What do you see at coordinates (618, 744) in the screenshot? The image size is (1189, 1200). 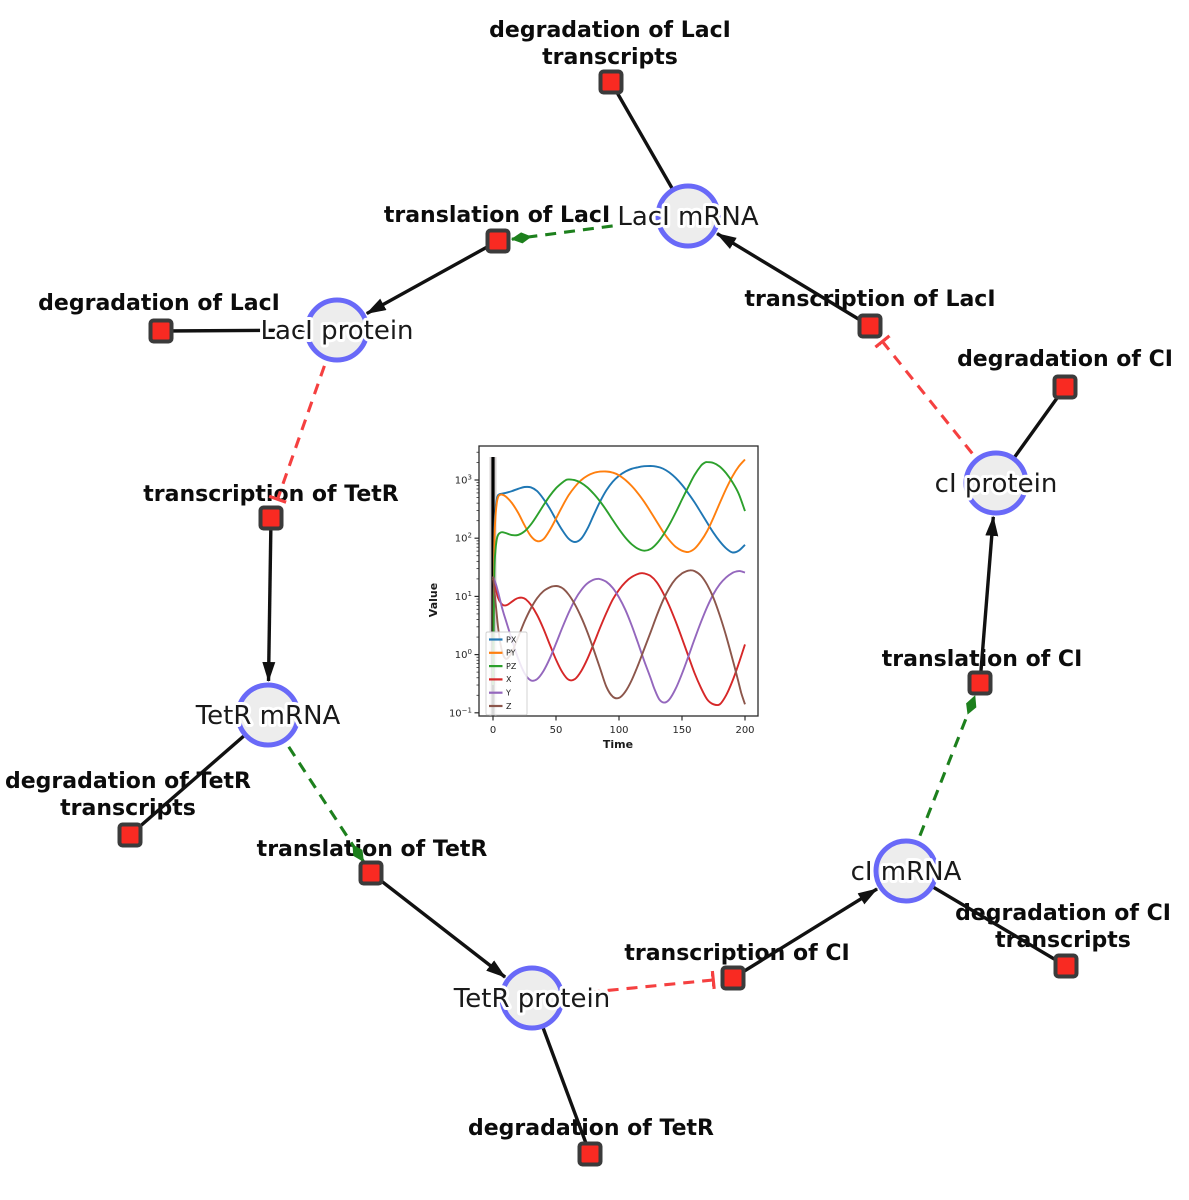 I see `x-axis-label: Time` at bounding box center [618, 744].